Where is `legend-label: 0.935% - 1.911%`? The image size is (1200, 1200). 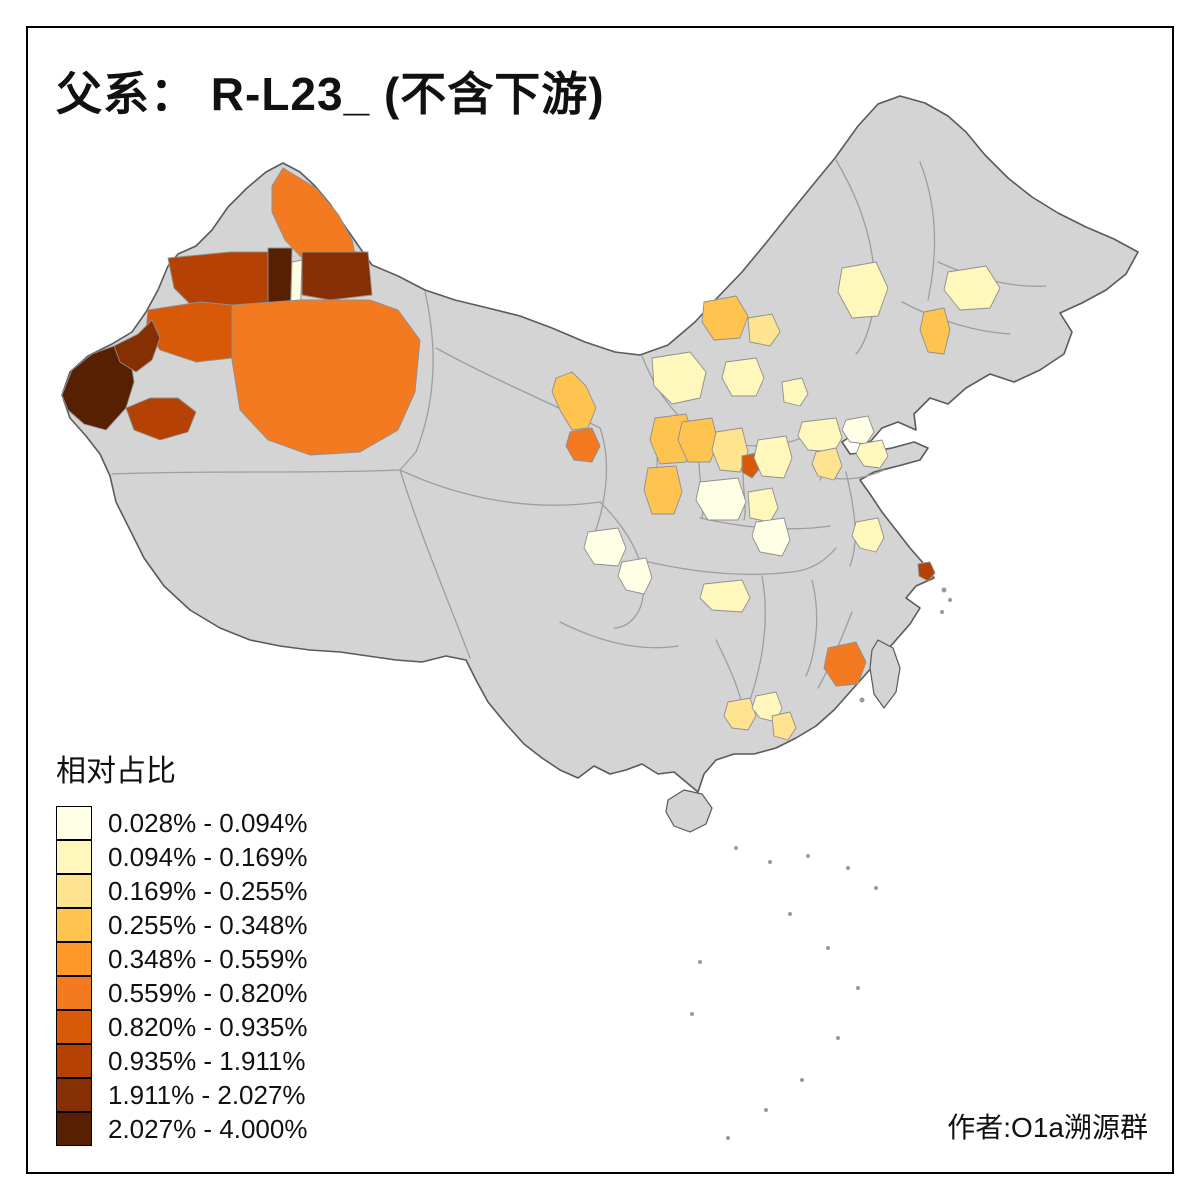 legend-label: 0.935% - 1.911% is located at coordinates (207, 1060).